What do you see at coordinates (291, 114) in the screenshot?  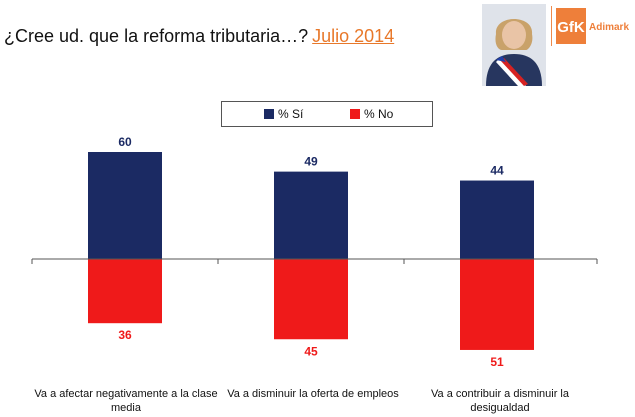 I see `legend-label-si: % Sí` at bounding box center [291, 114].